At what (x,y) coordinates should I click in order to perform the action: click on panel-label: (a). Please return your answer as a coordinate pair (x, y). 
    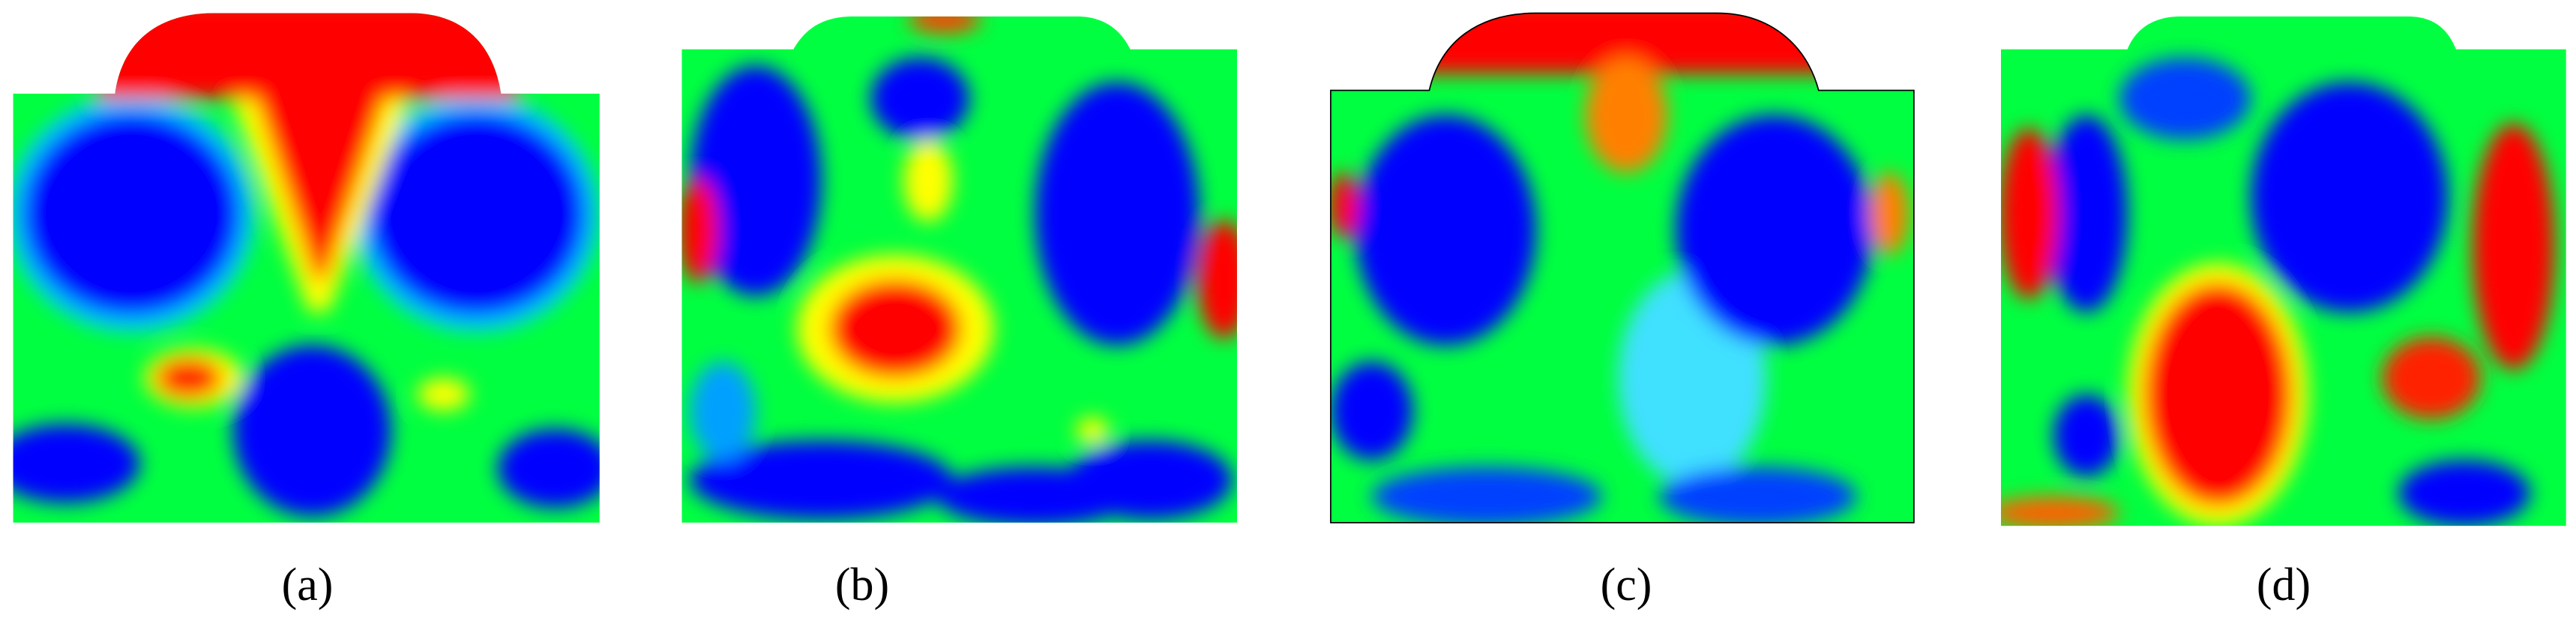
    Looking at the image, I should click on (308, 585).